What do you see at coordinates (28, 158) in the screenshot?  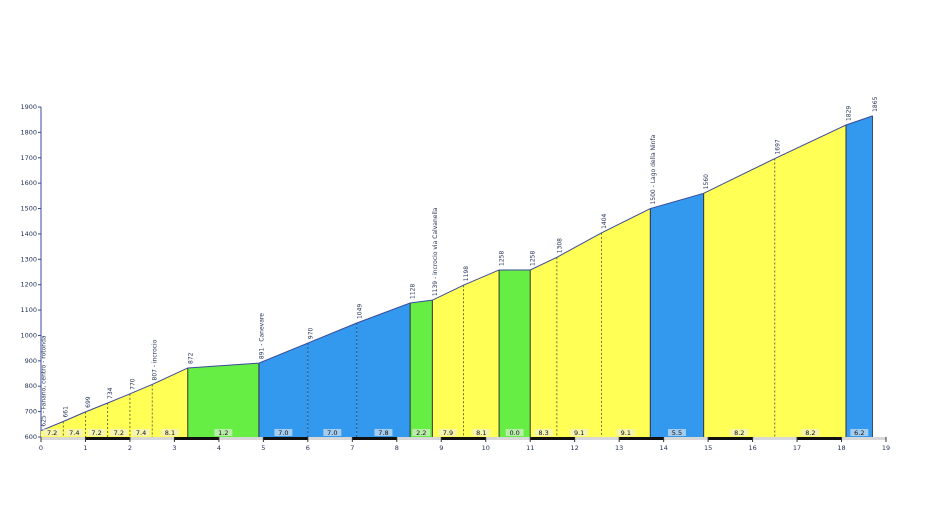 I see `y-tick-label: 1700` at bounding box center [28, 158].